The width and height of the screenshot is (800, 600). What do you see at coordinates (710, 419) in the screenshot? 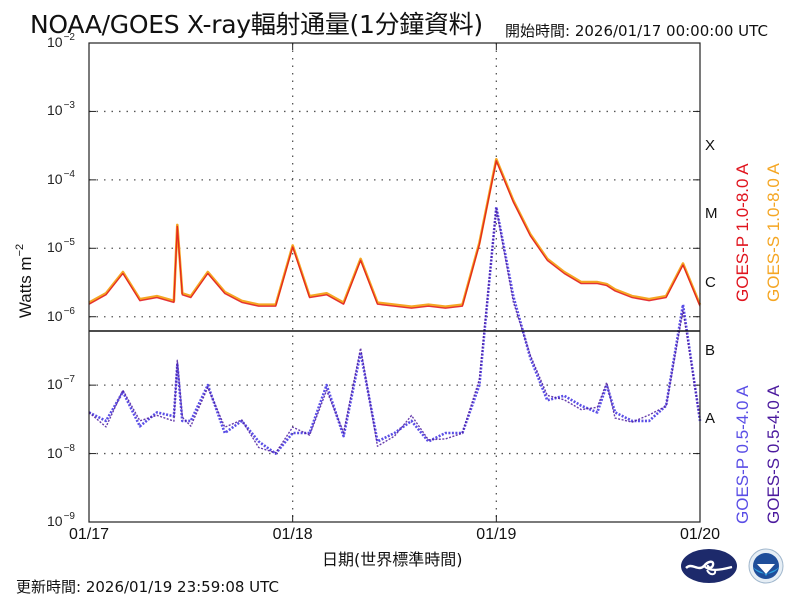
I see `flare-class-a: A` at bounding box center [710, 419].